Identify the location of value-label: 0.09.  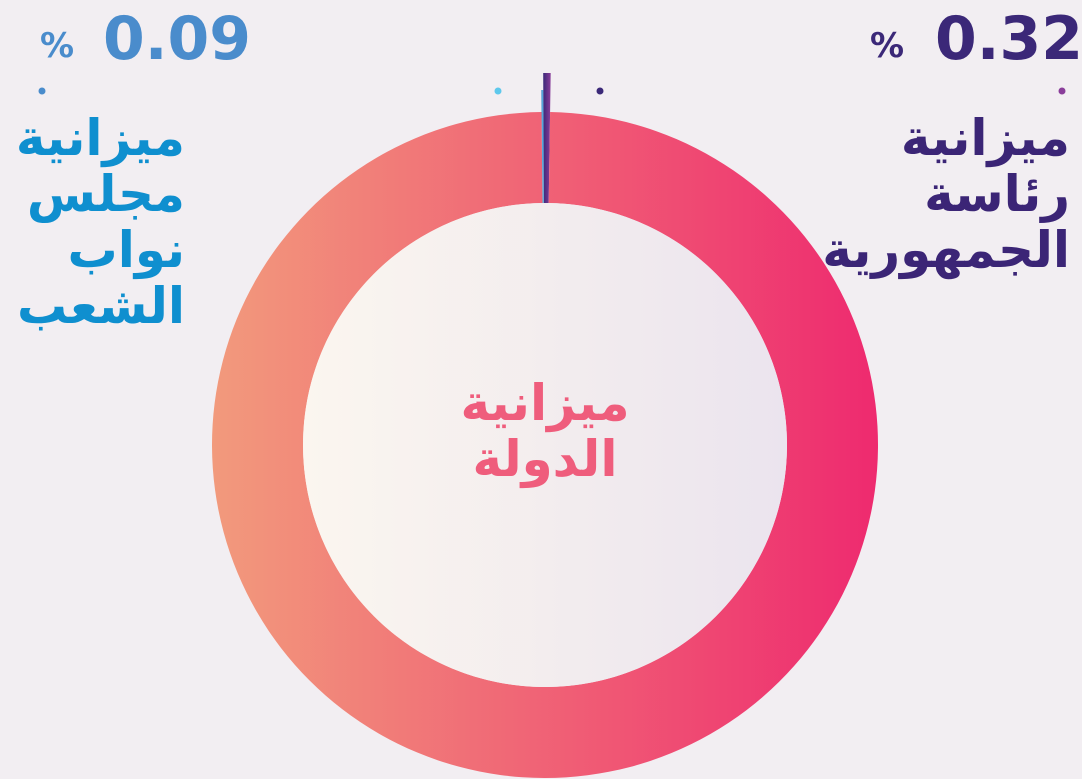
(177, 39).